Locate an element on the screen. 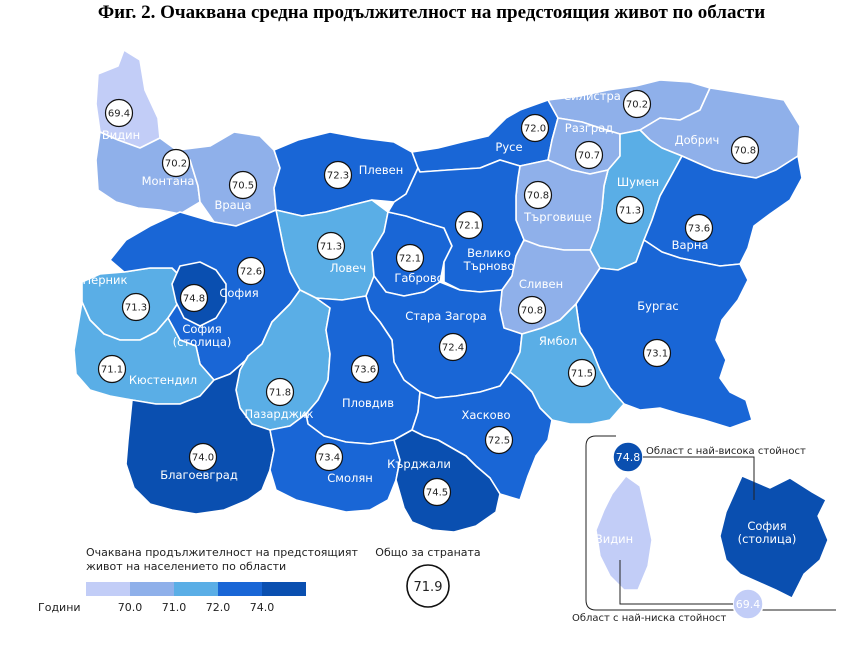  value-label-haskovo: 72.5 is located at coordinates (499, 441).